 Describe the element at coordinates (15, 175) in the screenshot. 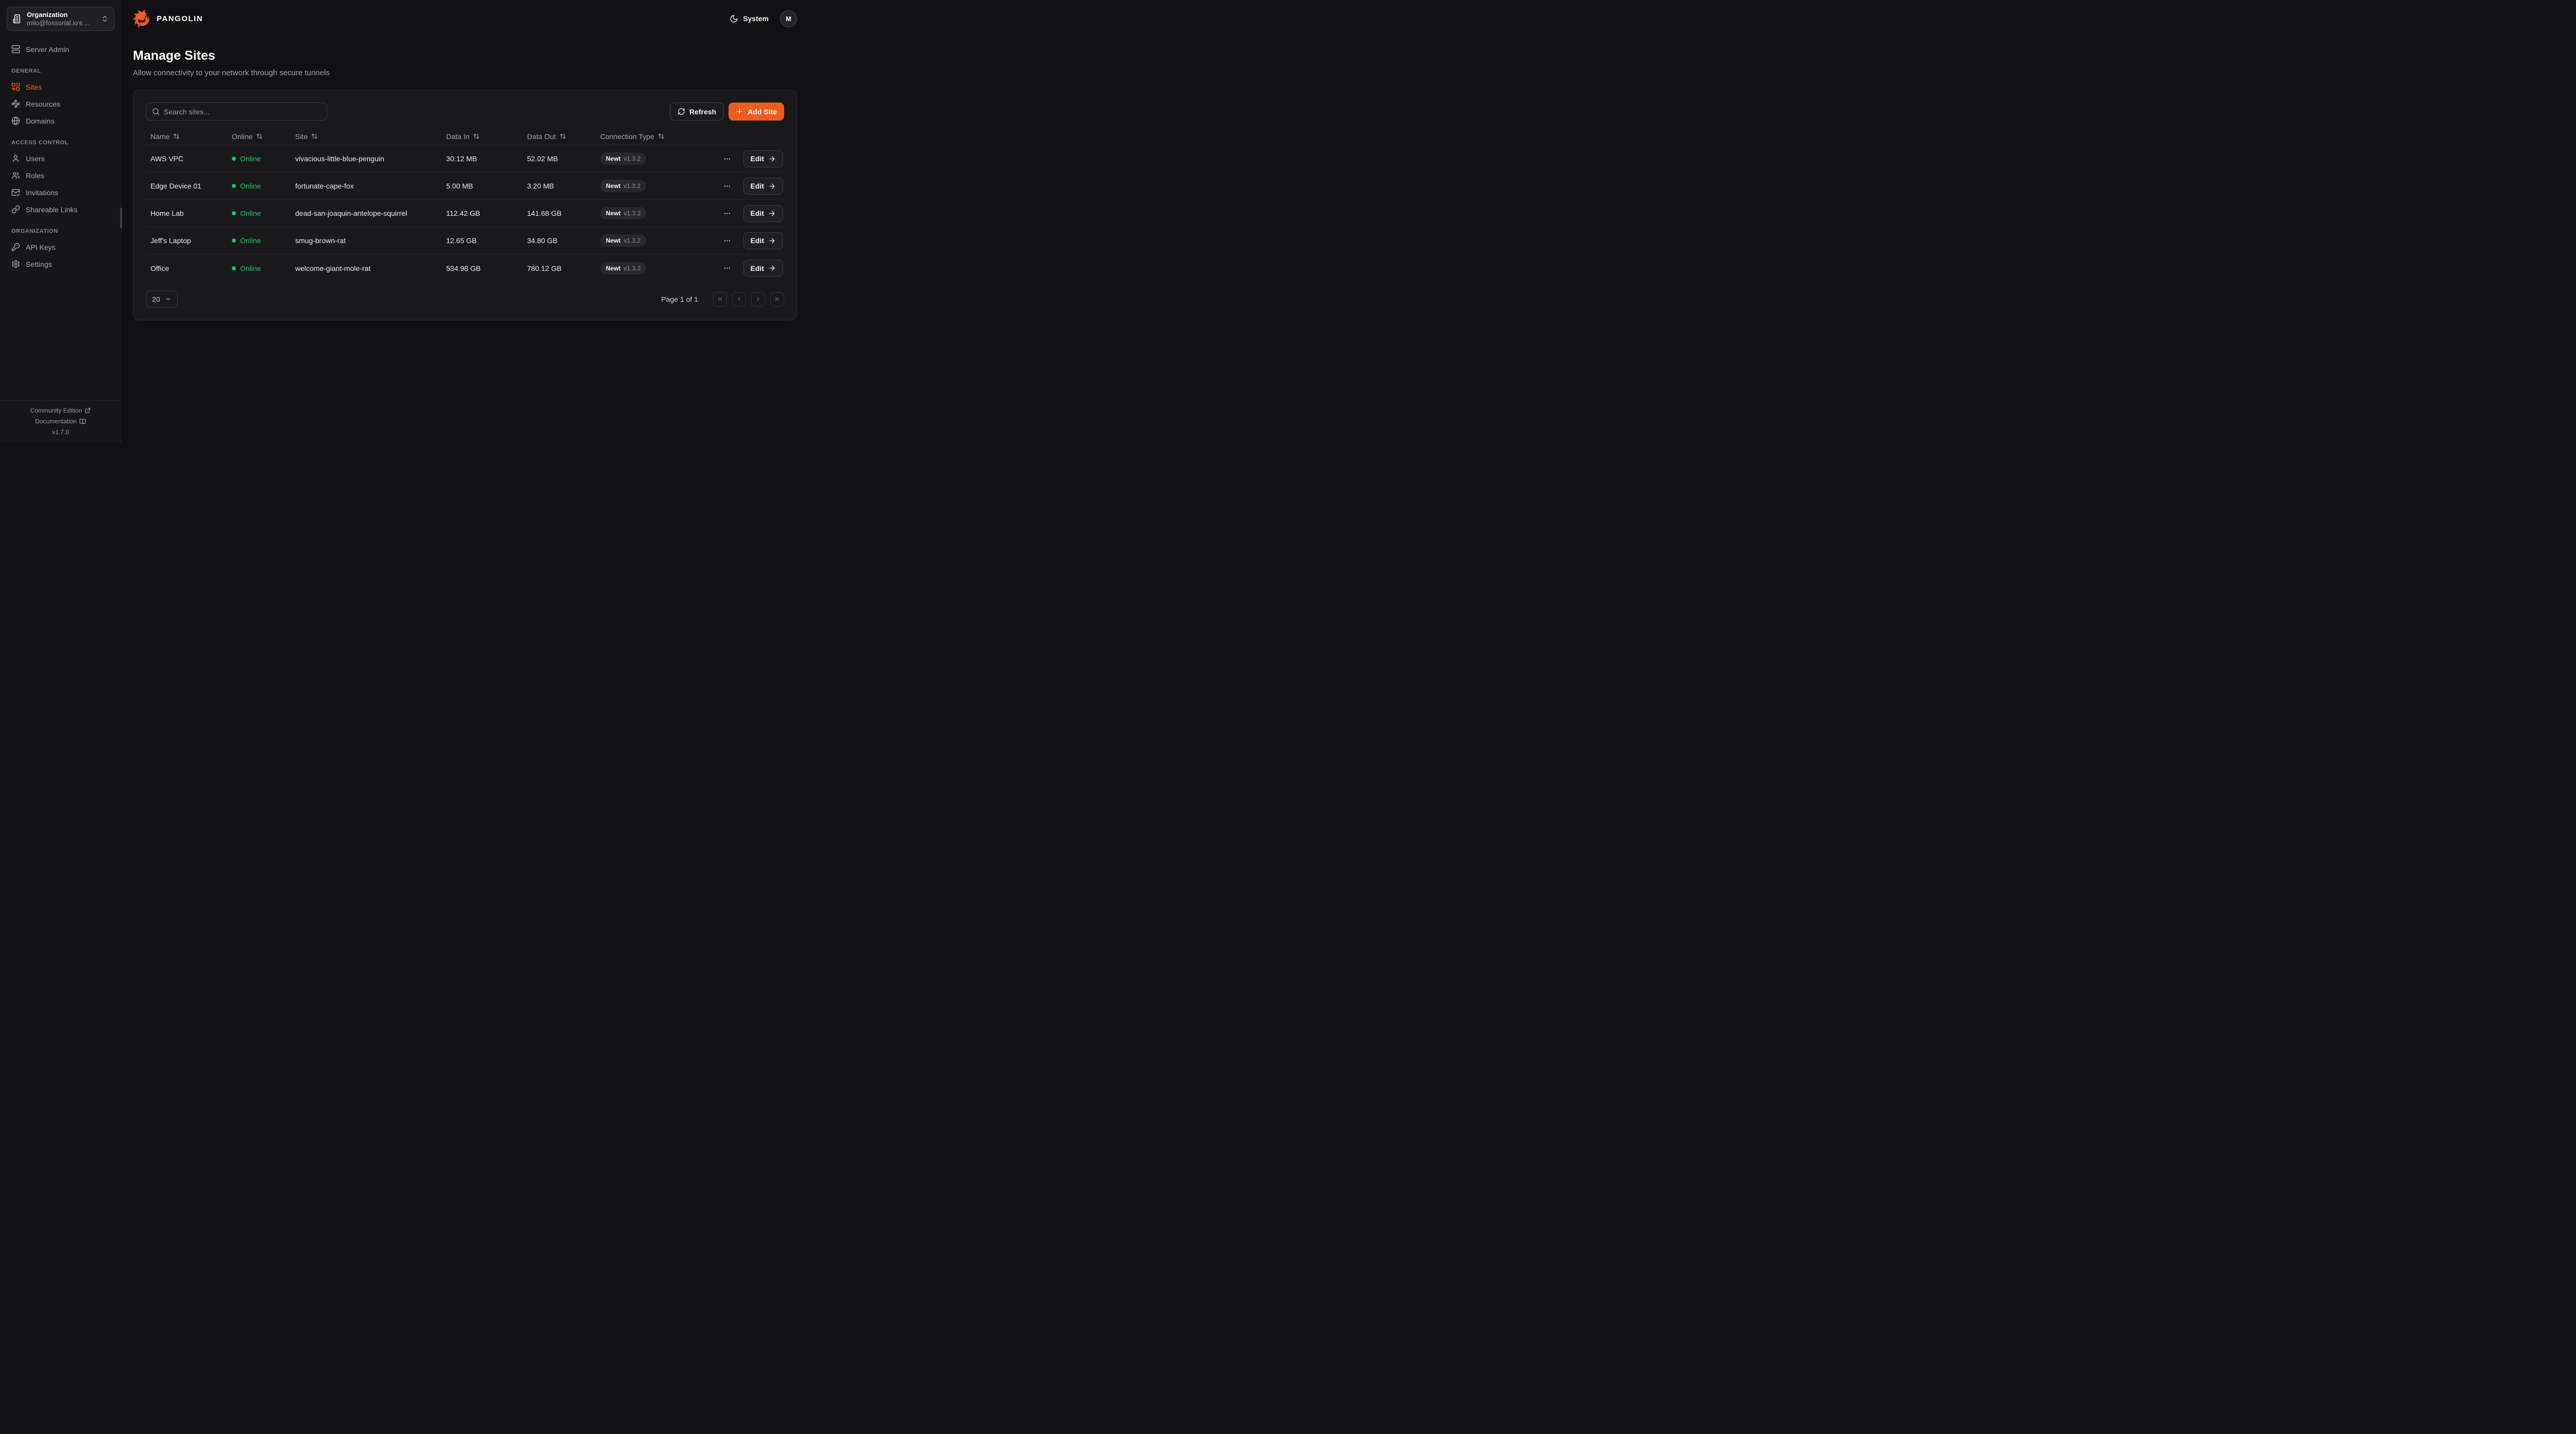

I see `users-icon` at that location.